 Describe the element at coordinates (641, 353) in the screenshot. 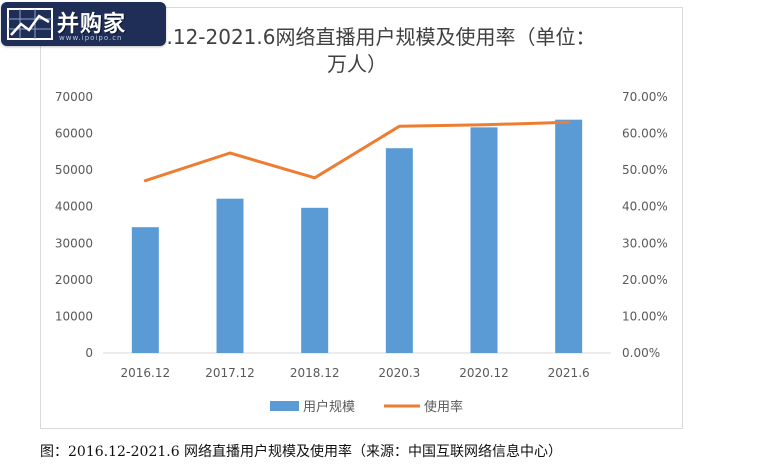

I see `right-tick-label: 0.00%` at that location.